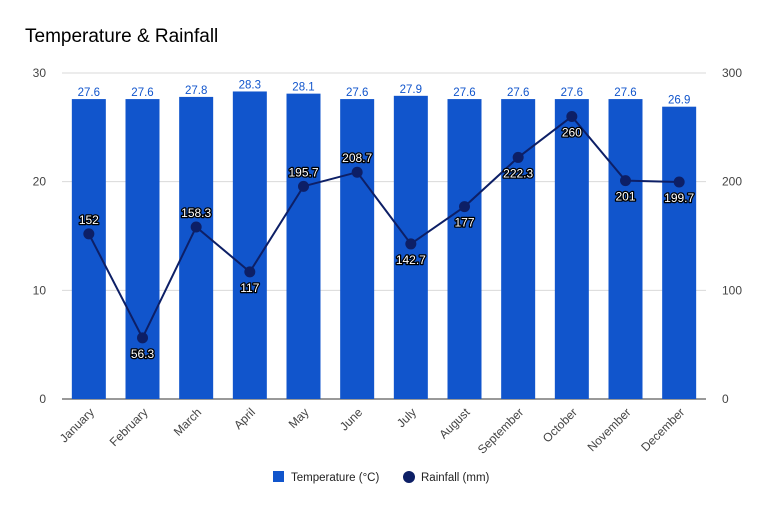  What do you see at coordinates (129, 427) in the screenshot?
I see `x-tick-label: February` at bounding box center [129, 427].